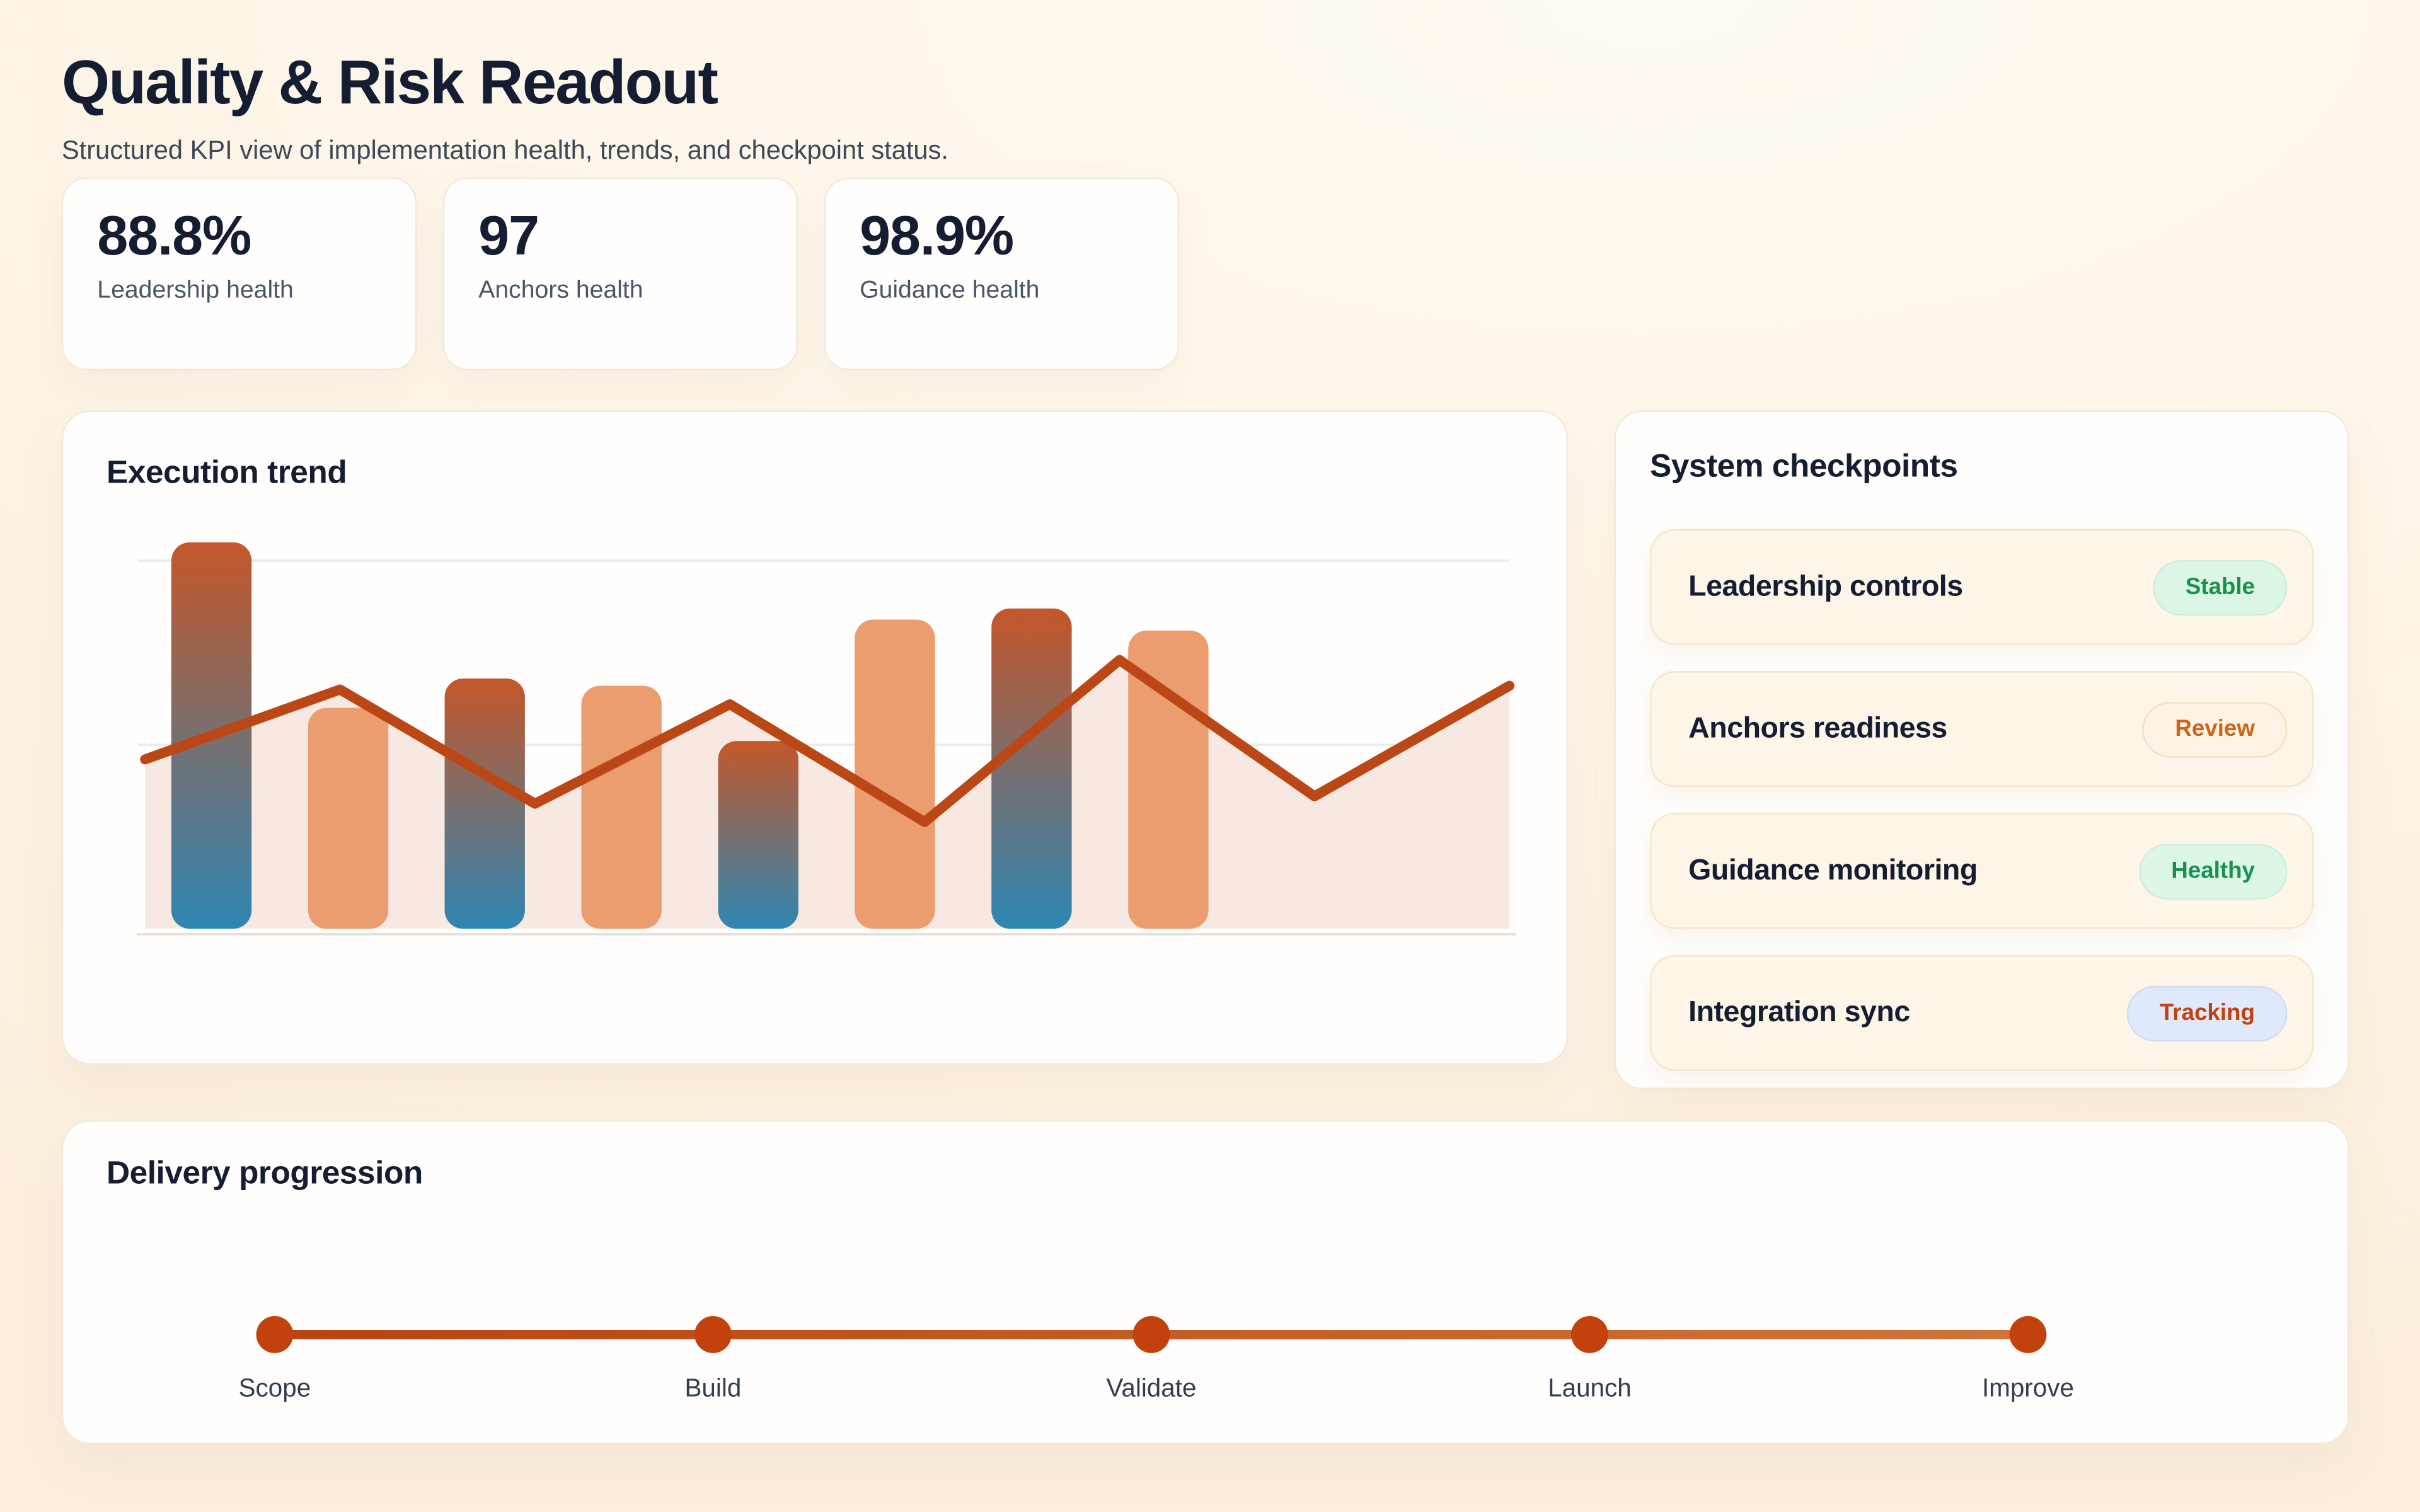 The image size is (2420, 1512). What do you see at coordinates (2028, 1389) in the screenshot?
I see `milestone-label: Improve` at bounding box center [2028, 1389].